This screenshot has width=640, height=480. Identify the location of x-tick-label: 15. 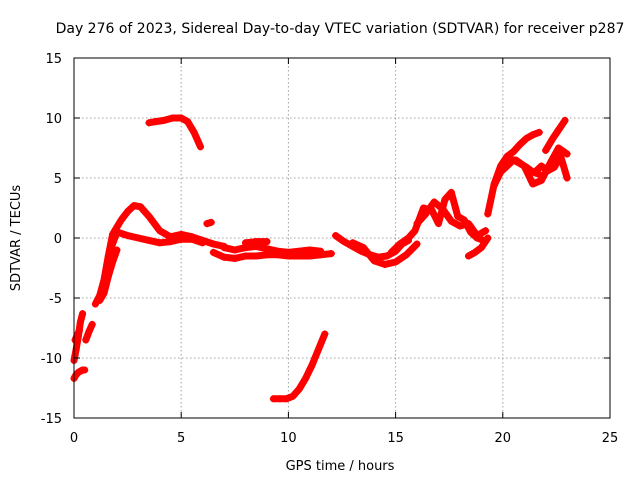
(395, 438).